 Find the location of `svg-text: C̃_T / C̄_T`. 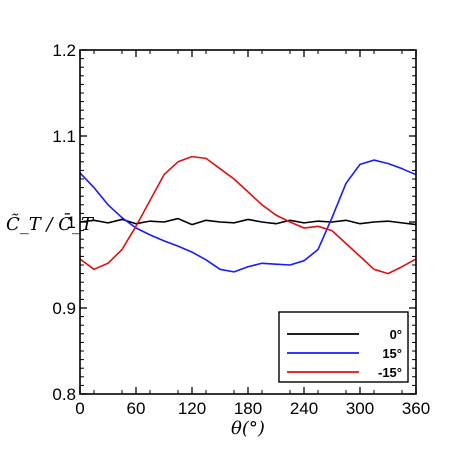

svg-text: C̃_T / C̄_T is located at coordinates (50, 223).